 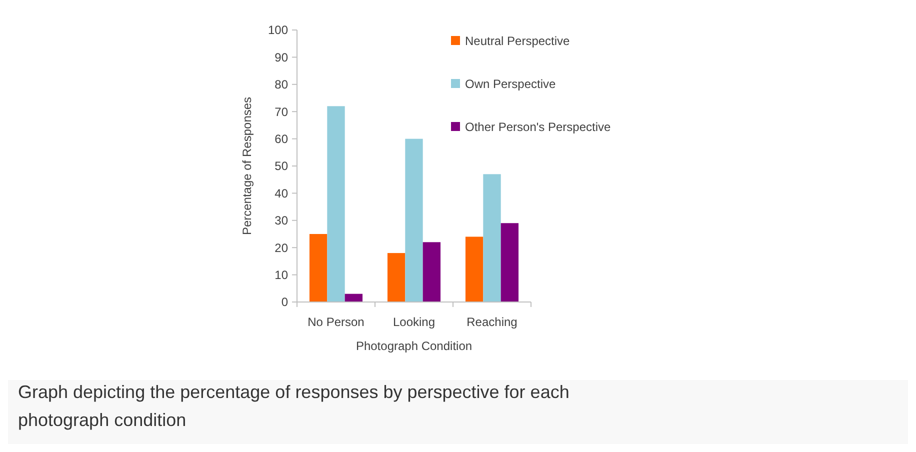 What do you see at coordinates (281, 111) in the screenshot?
I see `y-tick-label: 70` at bounding box center [281, 111].